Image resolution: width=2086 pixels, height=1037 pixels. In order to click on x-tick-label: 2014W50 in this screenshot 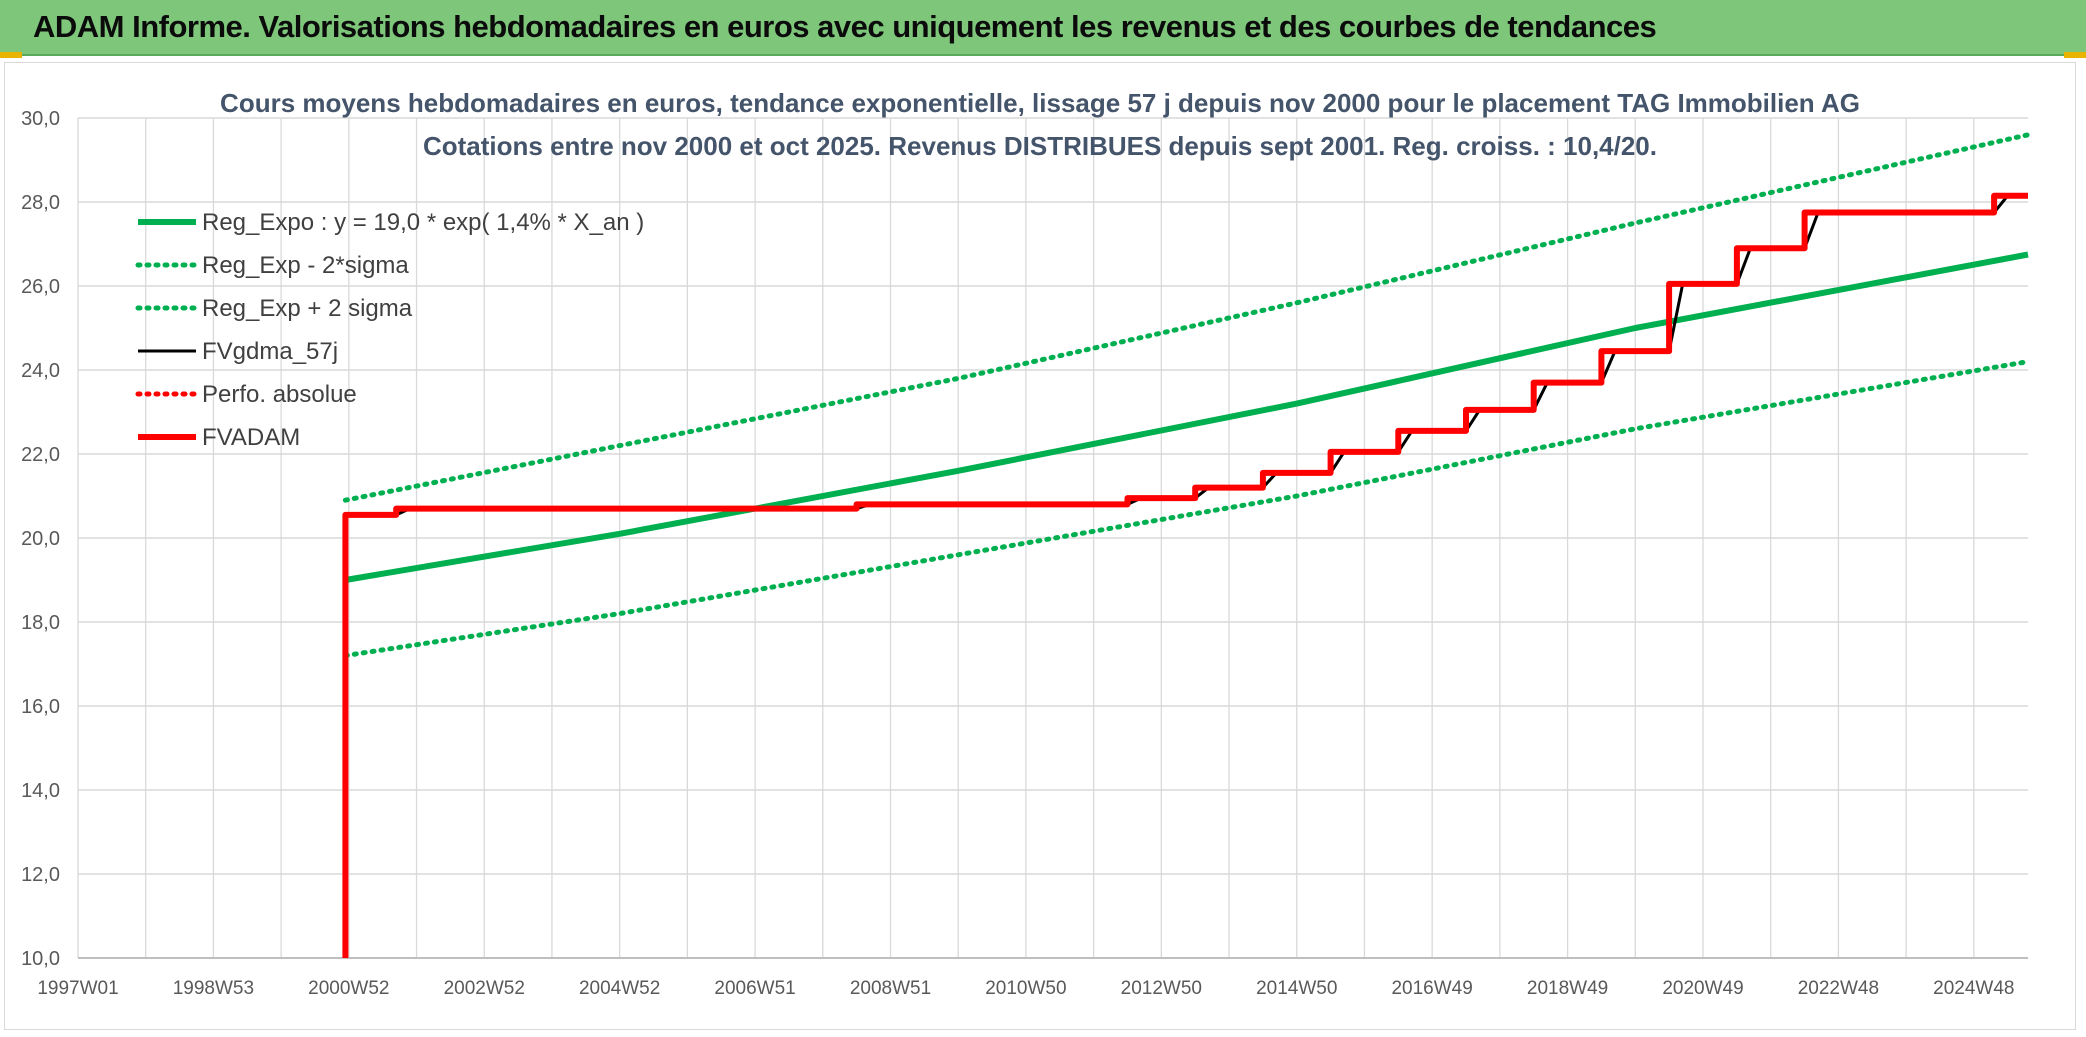, I will do `click(1296, 988)`.